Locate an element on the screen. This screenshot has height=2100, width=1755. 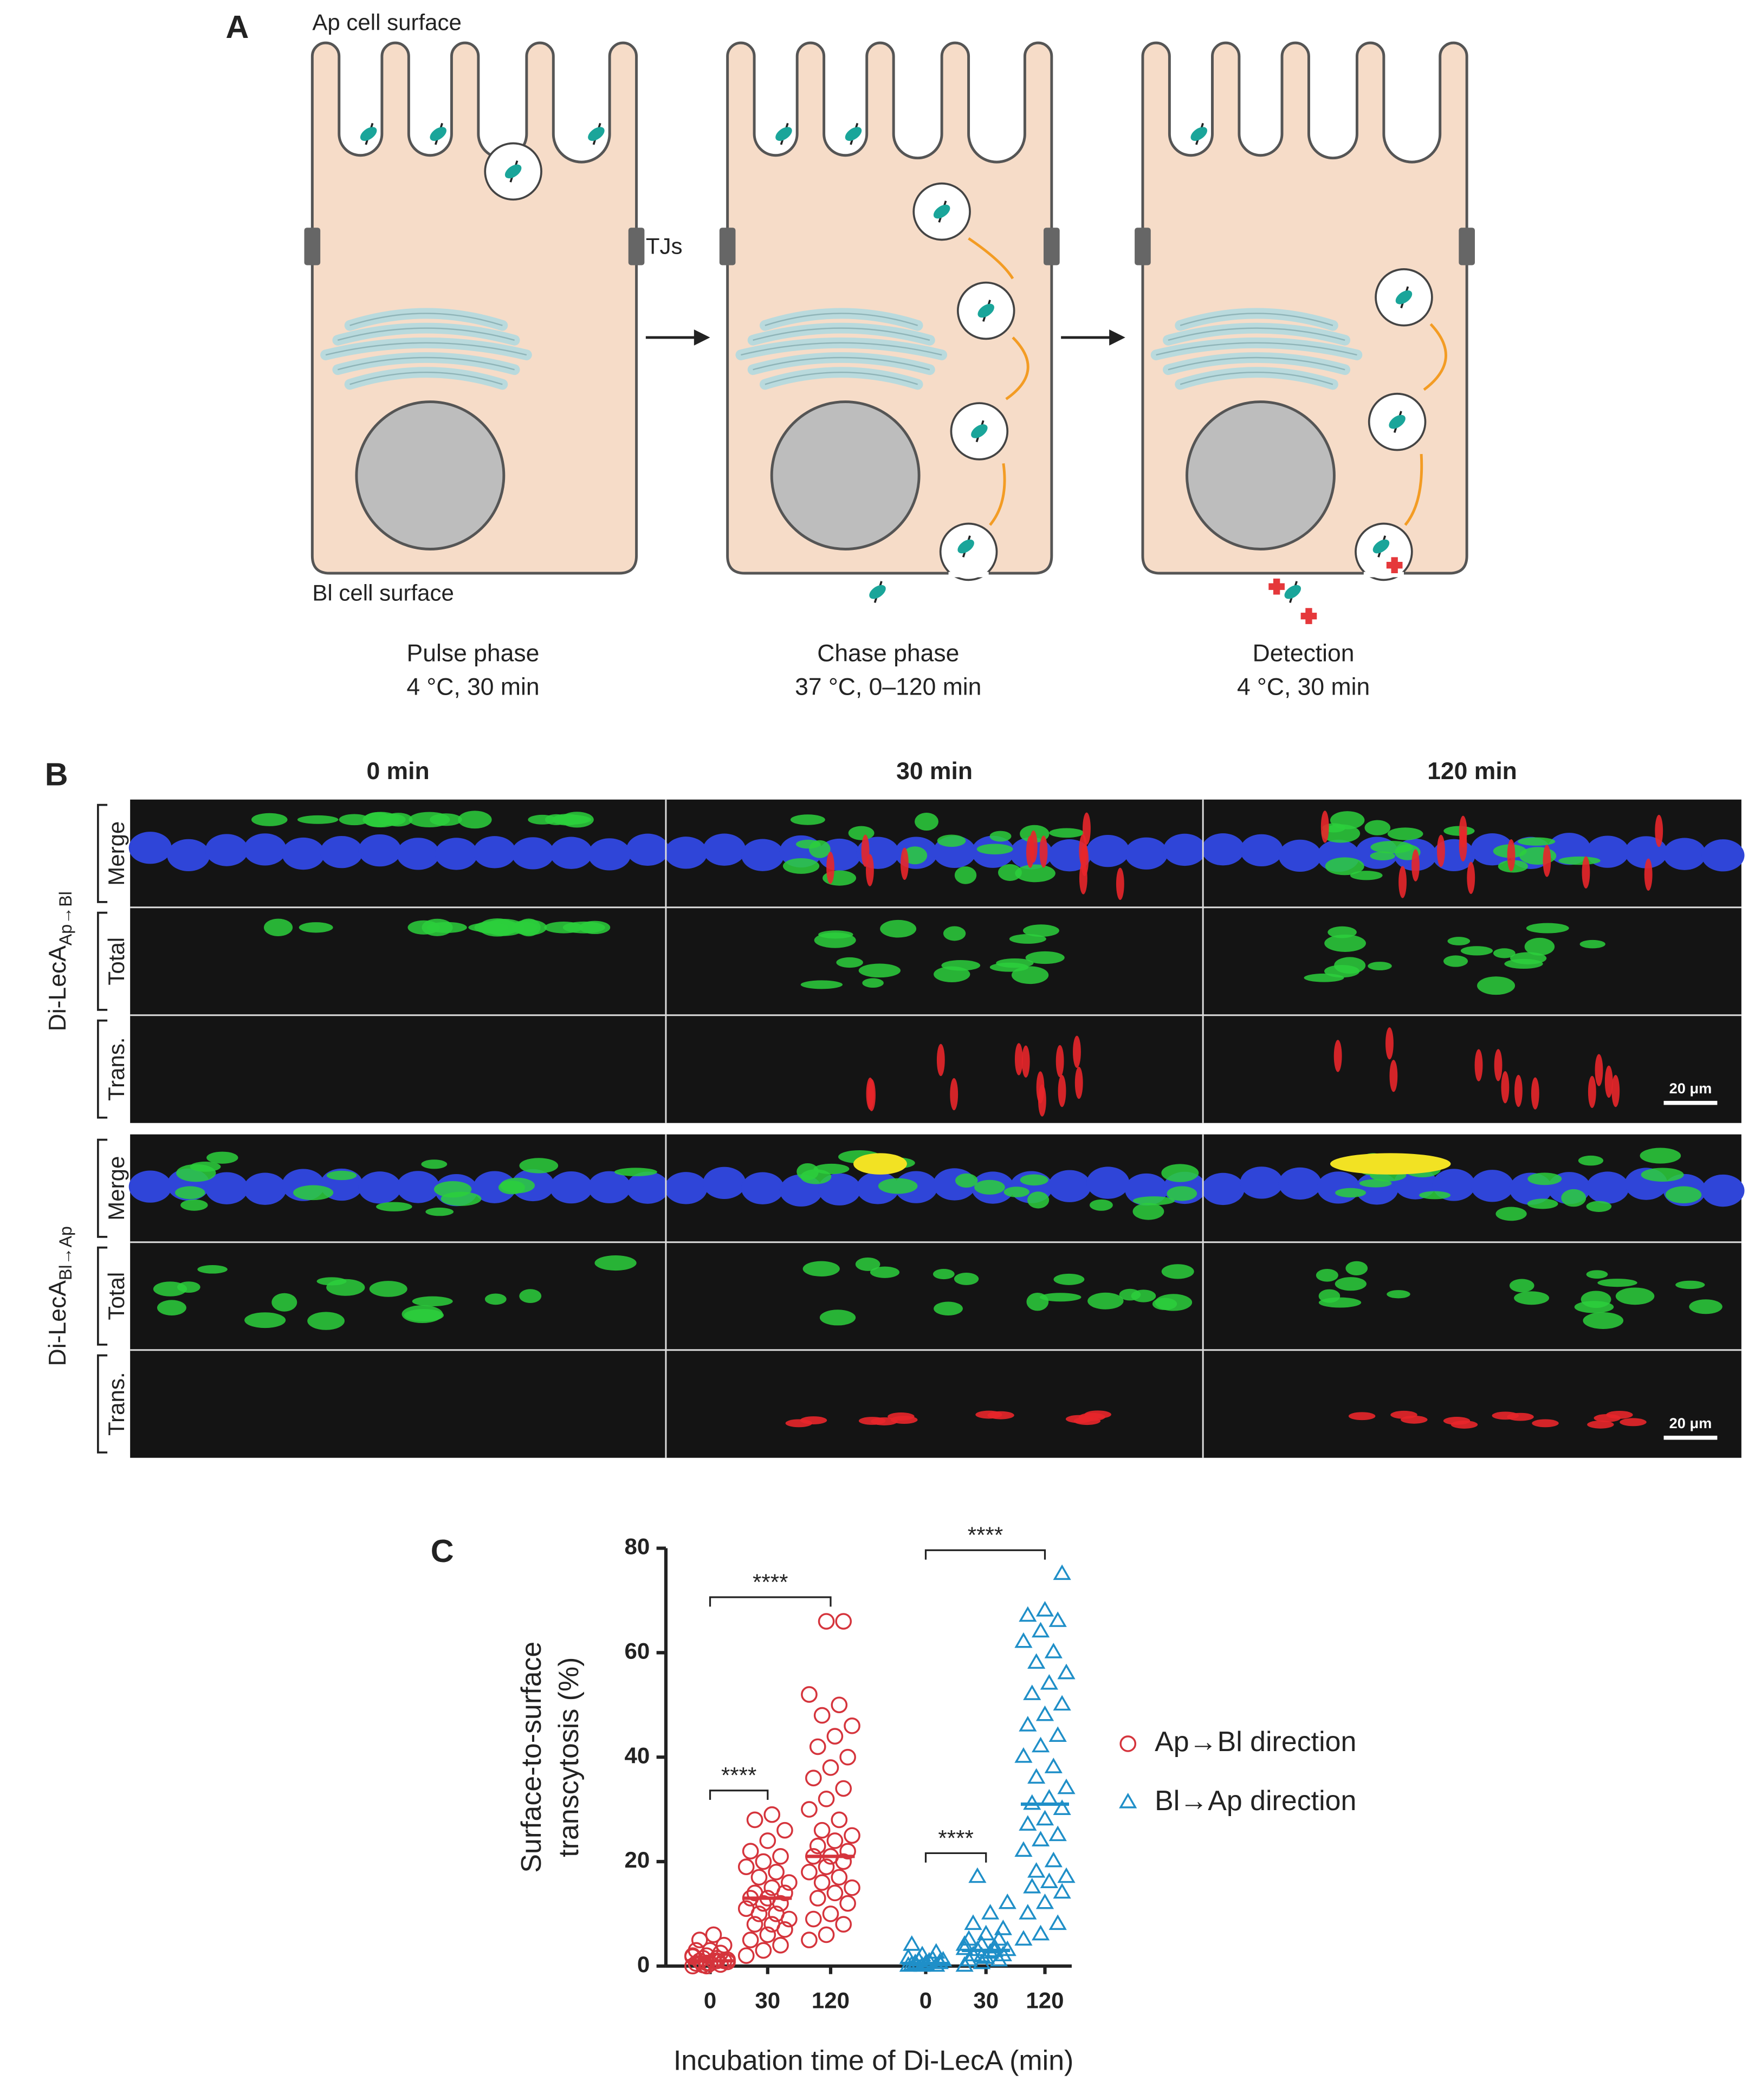
panel-label: C is located at coordinates (442, 1551).